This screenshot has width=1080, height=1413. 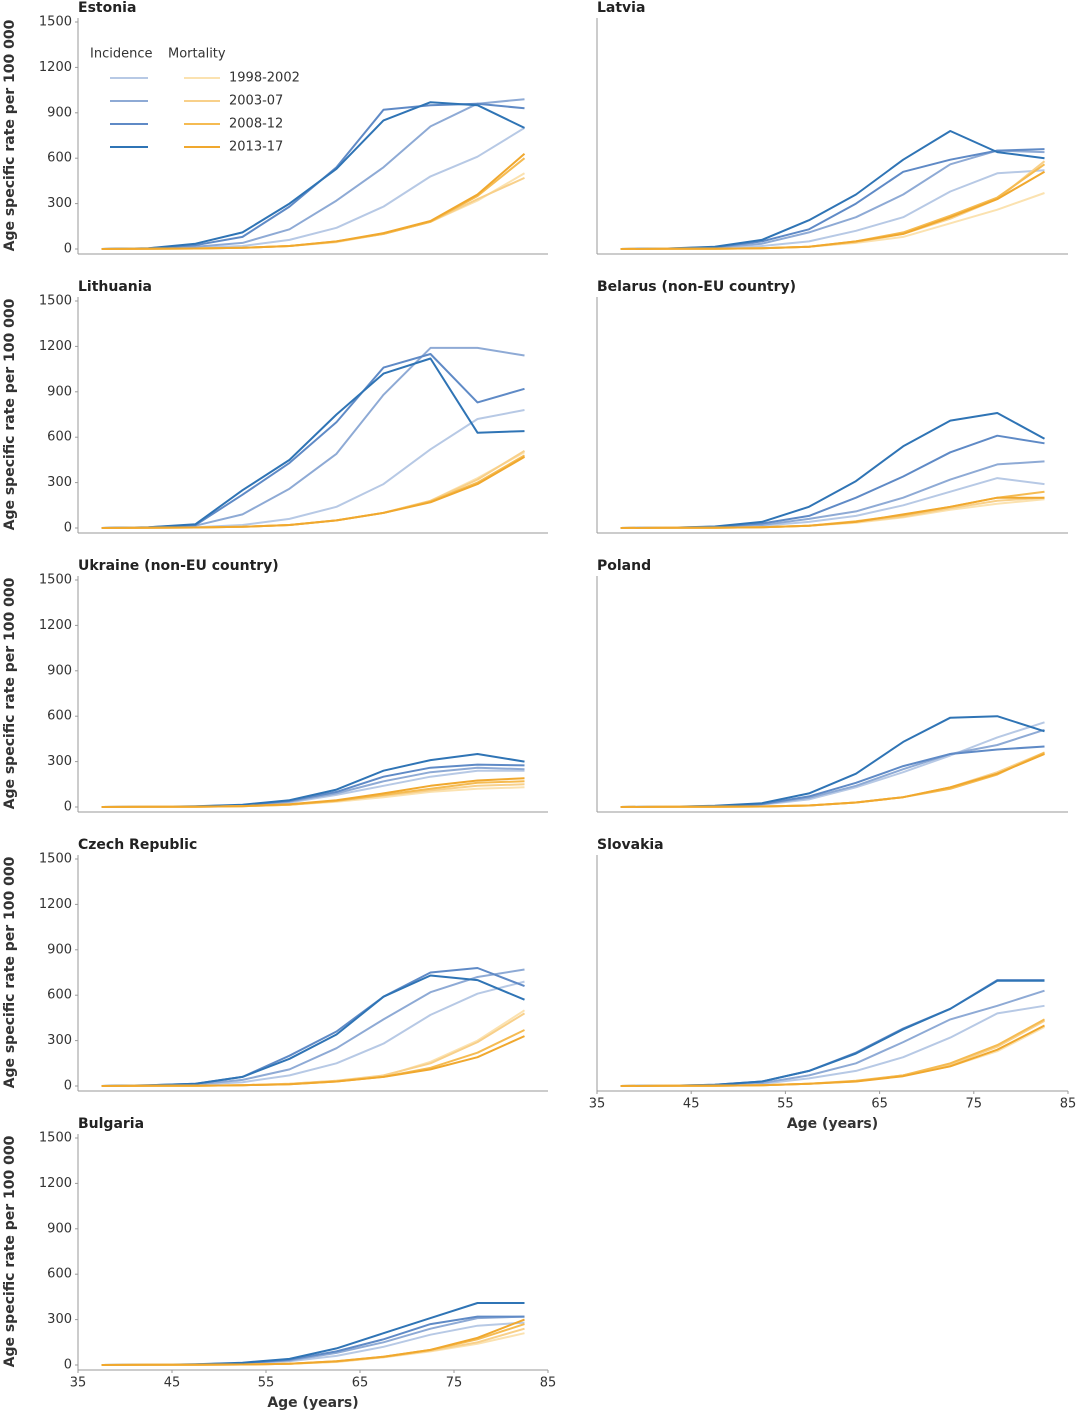 I want to click on legend-header: Mortality, so click(x=197, y=54).